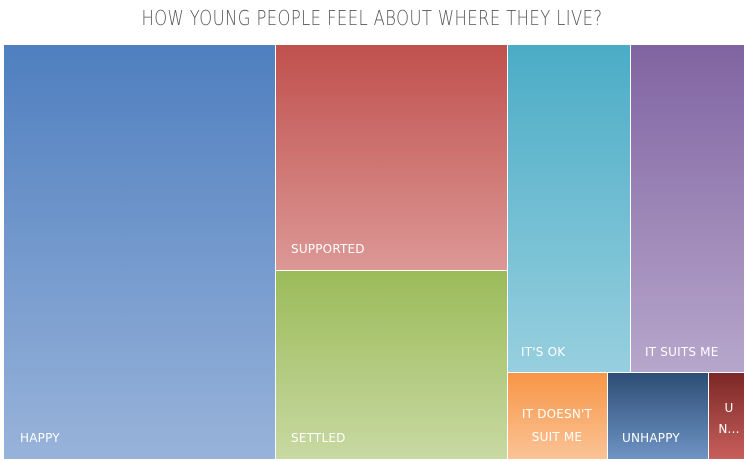  I want to click on tile-label-supported: SUPPORTED, so click(328, 249).